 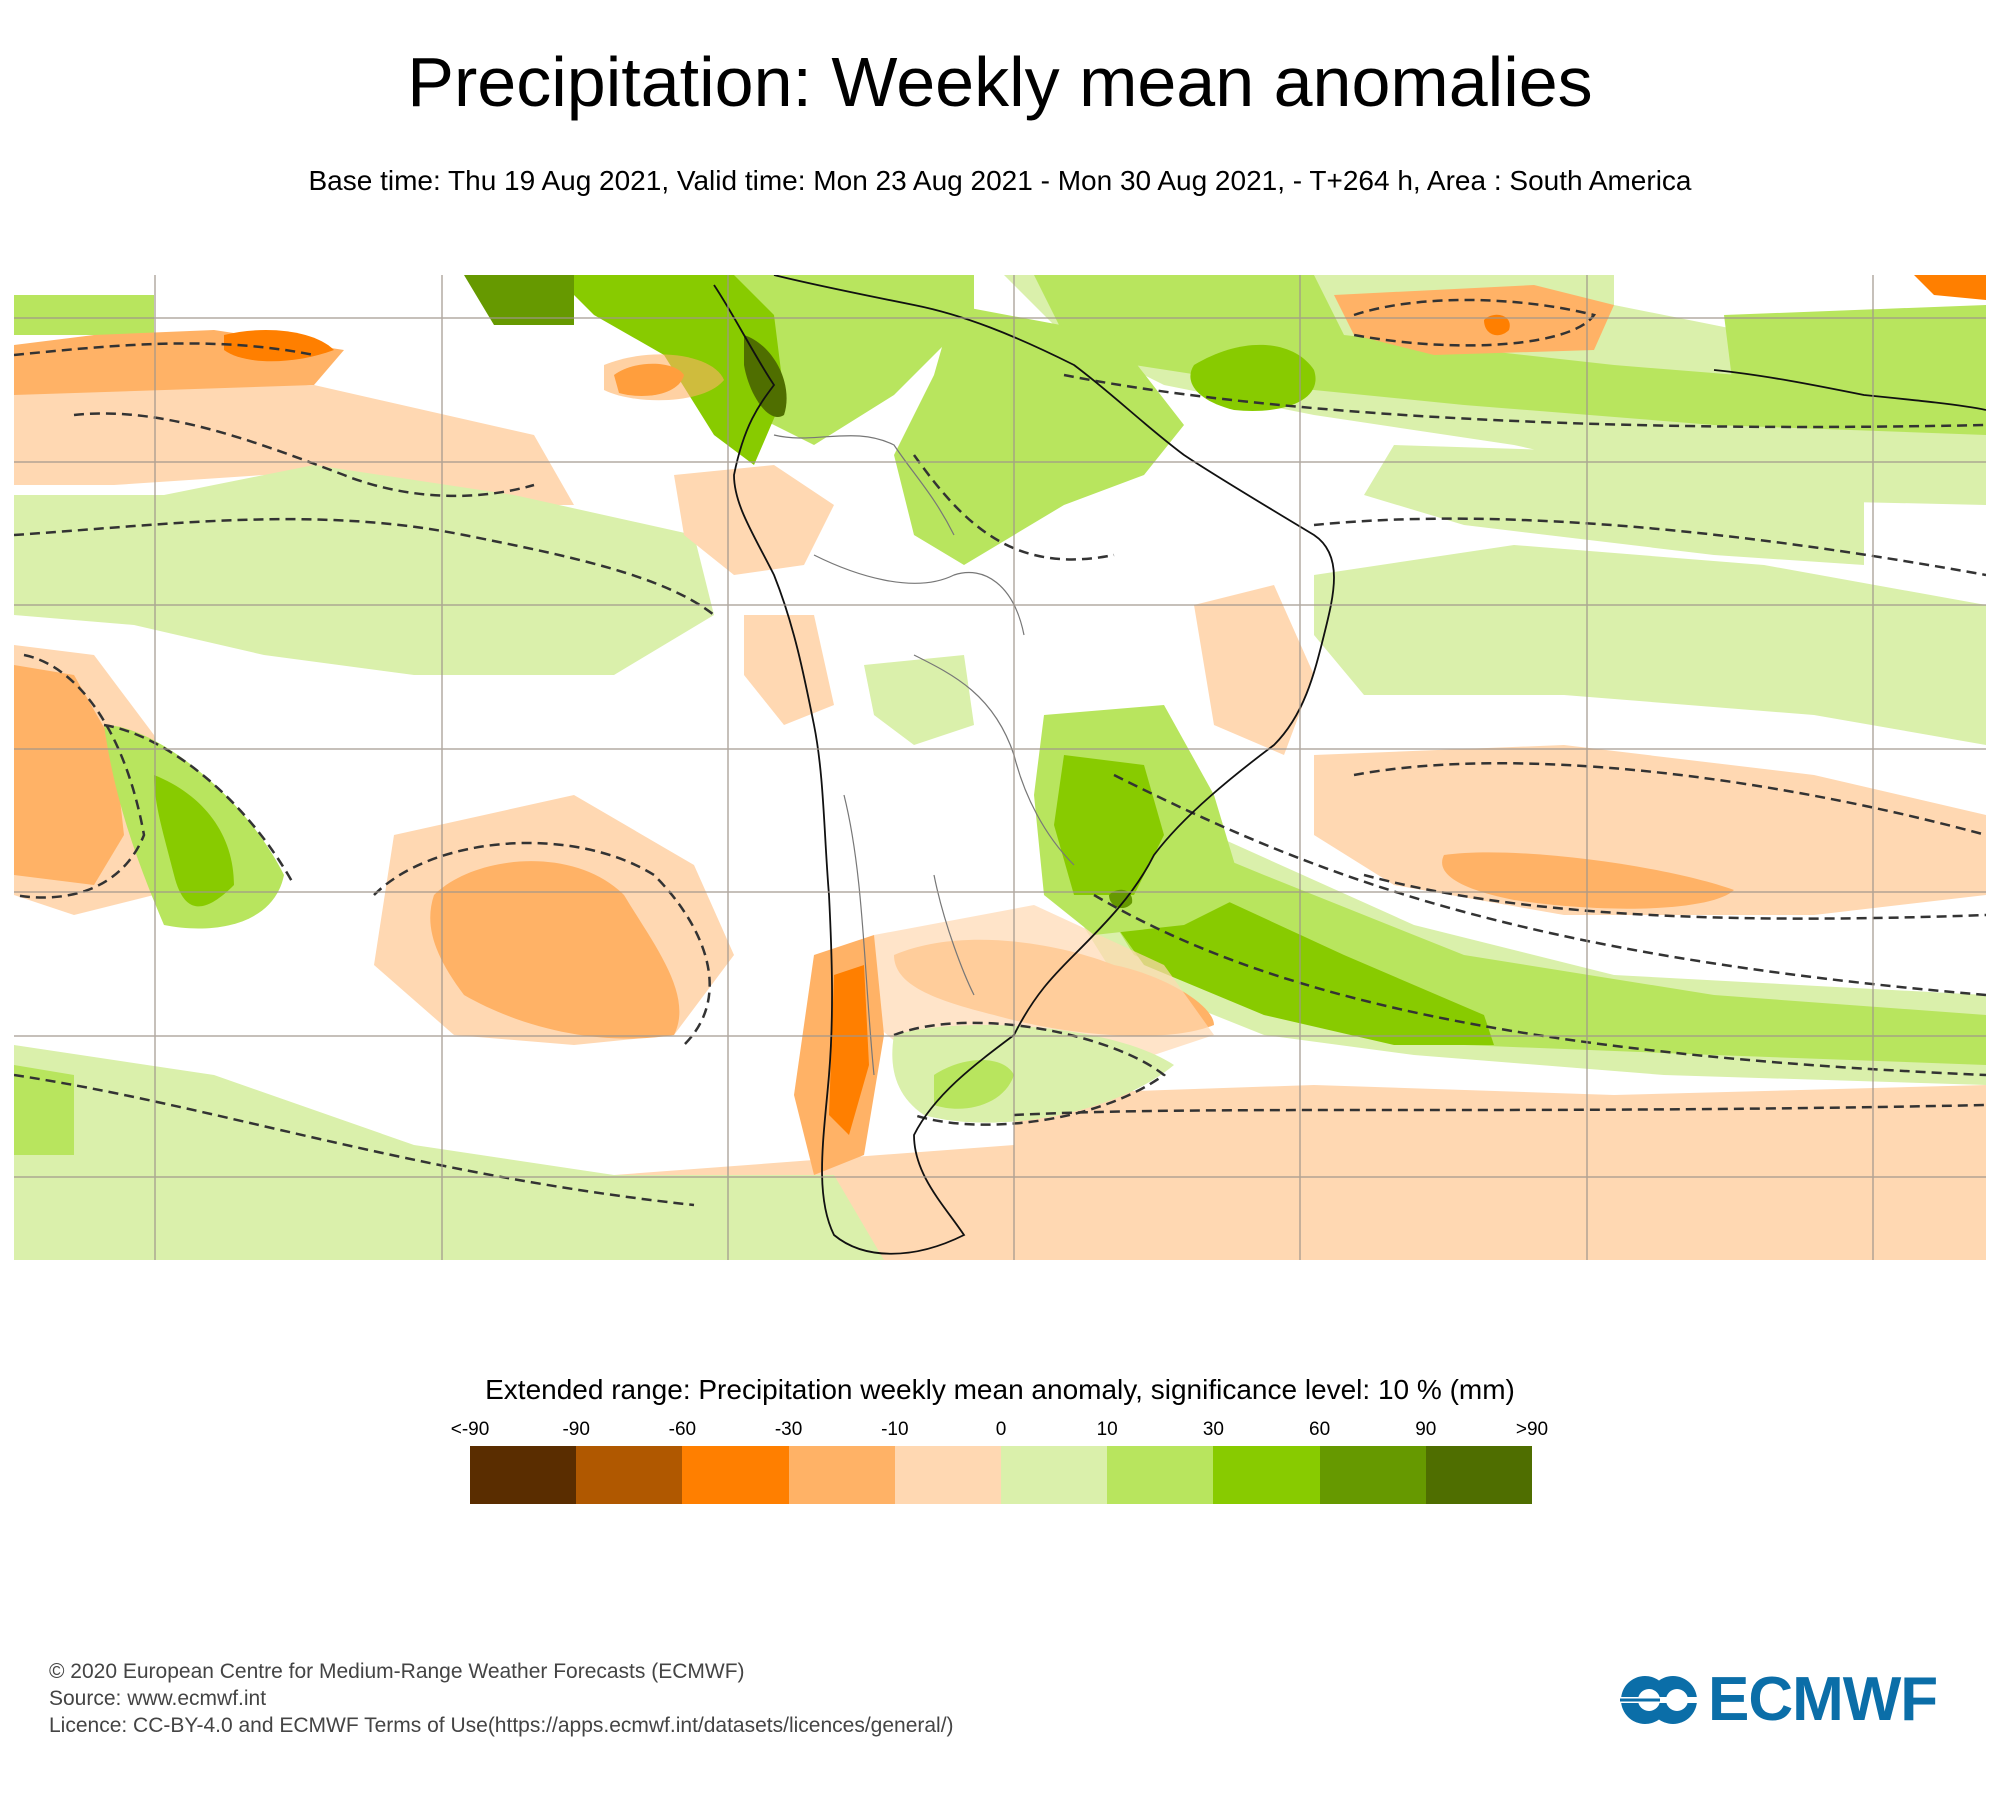 What do you see at coordinates (1849, 390) in the screenshot?
I see `west-africa-coastline` at bounding box center [1849, 390].